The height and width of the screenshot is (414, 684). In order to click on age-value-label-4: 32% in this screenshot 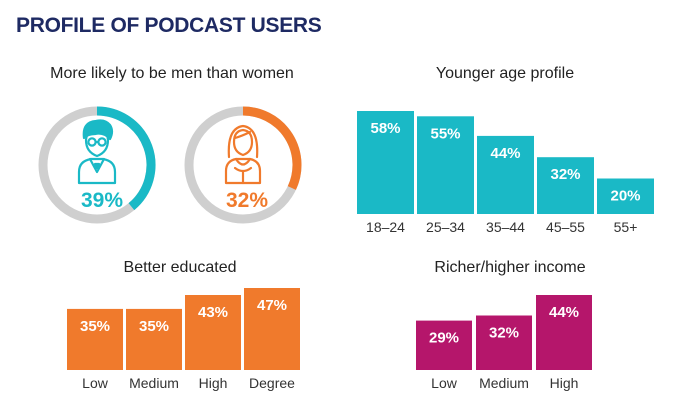, I will do `click(565, 174)`.